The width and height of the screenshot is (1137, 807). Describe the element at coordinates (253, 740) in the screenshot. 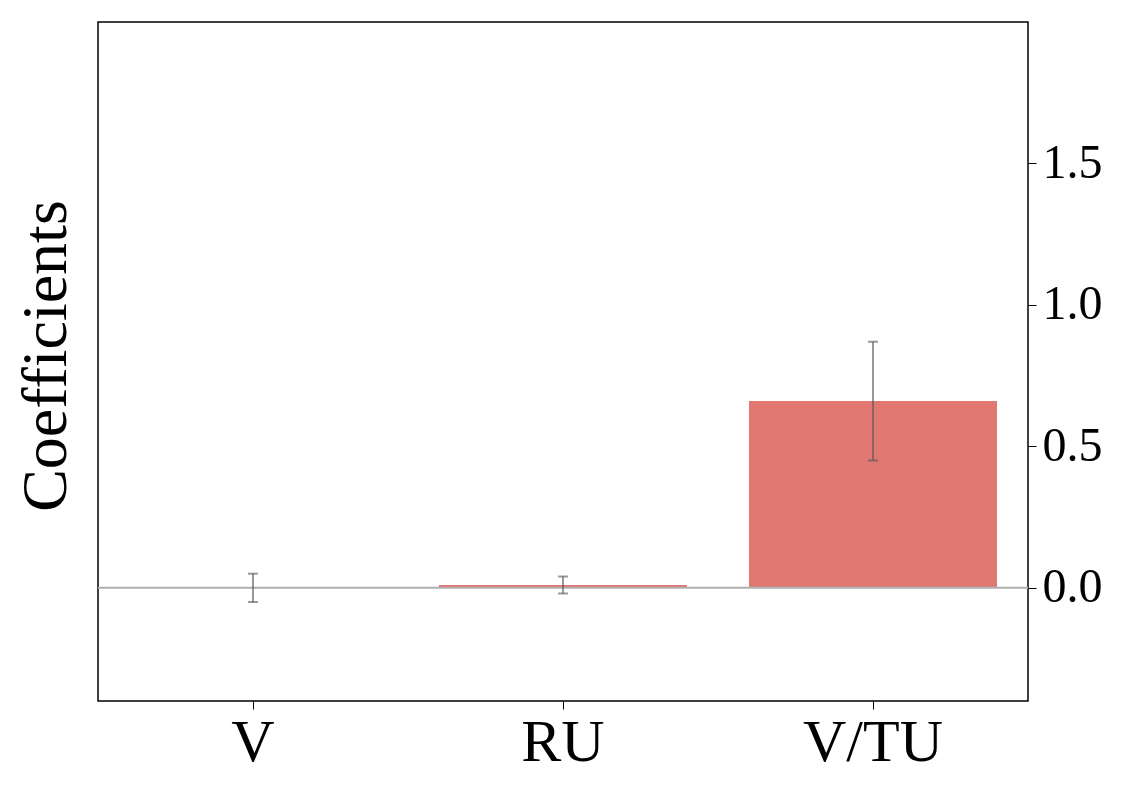

I see `x-tick-label: V` at that location.